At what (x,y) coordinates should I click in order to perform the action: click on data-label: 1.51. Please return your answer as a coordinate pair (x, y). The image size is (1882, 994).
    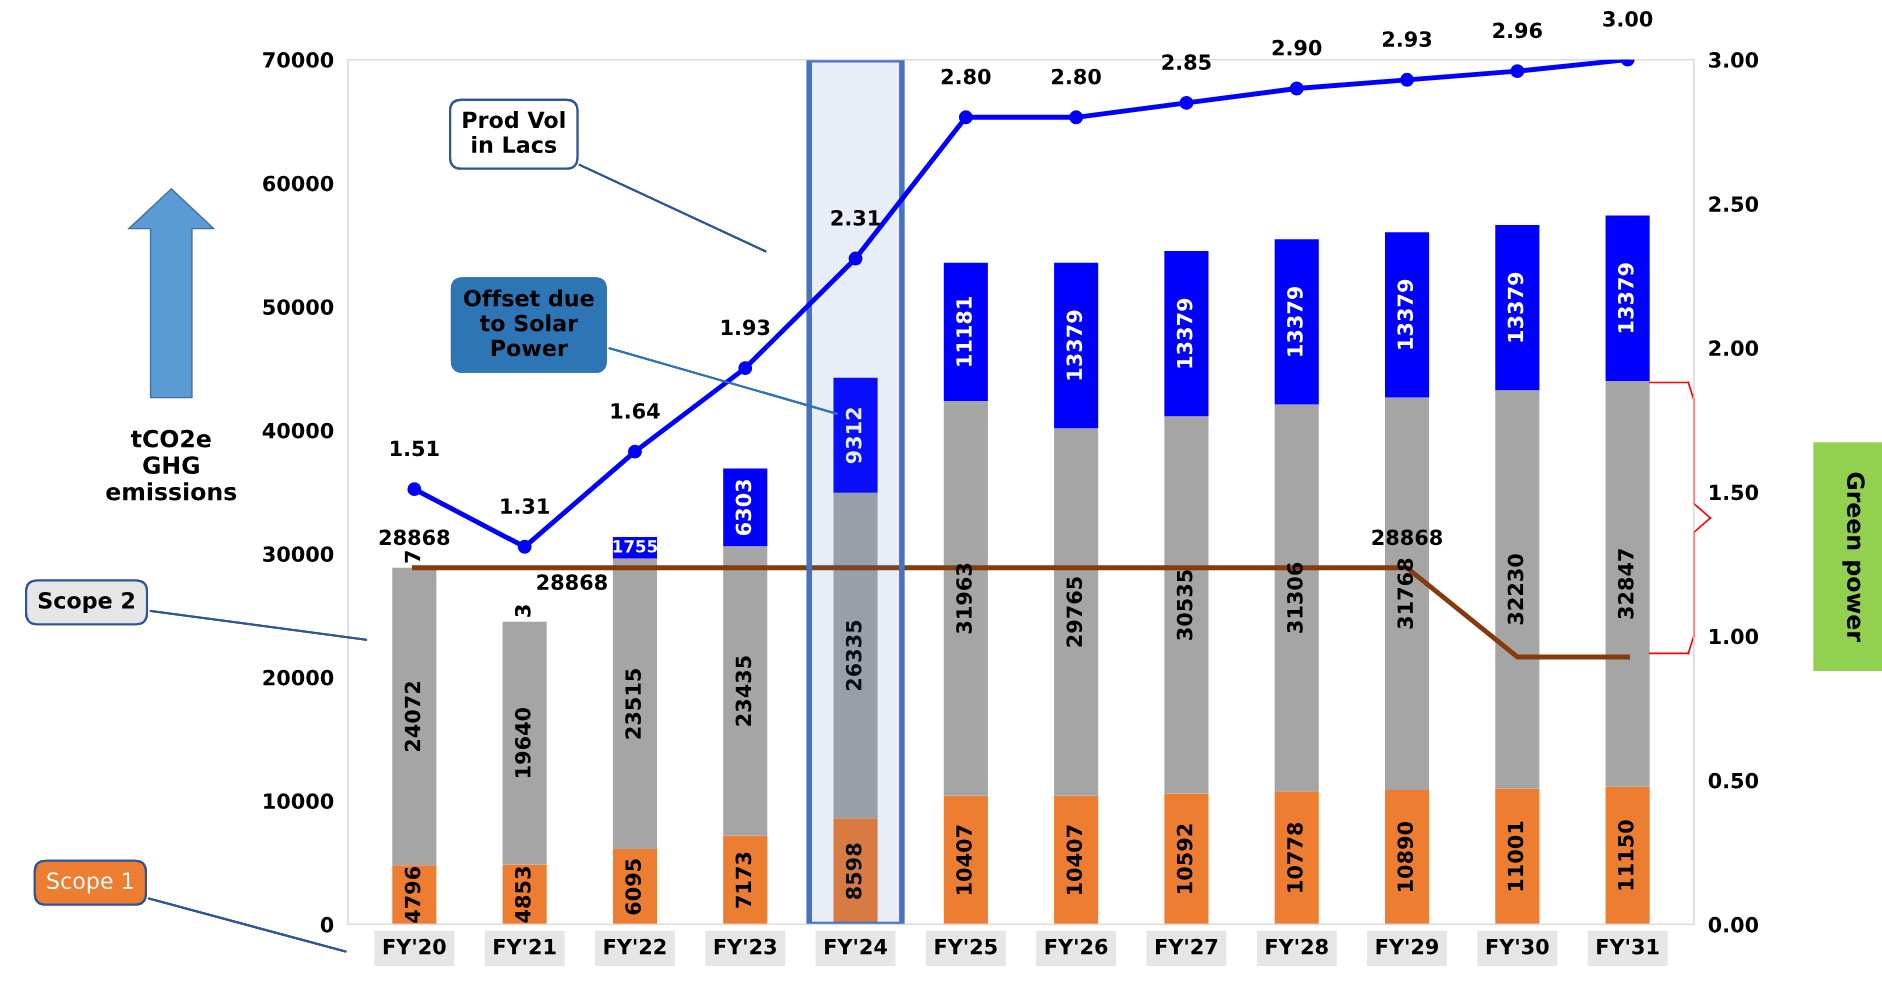
    Looking at the image, I should click on (415, 448).